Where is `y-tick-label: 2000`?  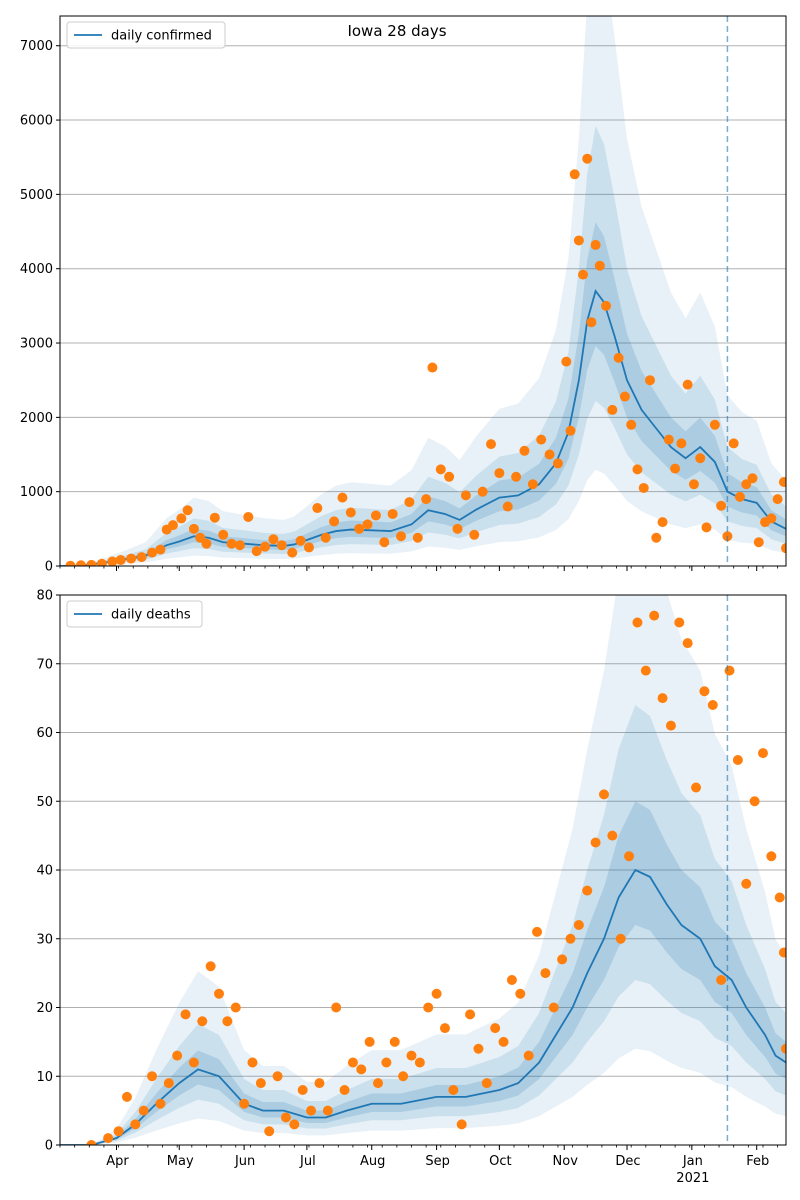 y-tick-label: 2000 is located at coordinates (36, 418).